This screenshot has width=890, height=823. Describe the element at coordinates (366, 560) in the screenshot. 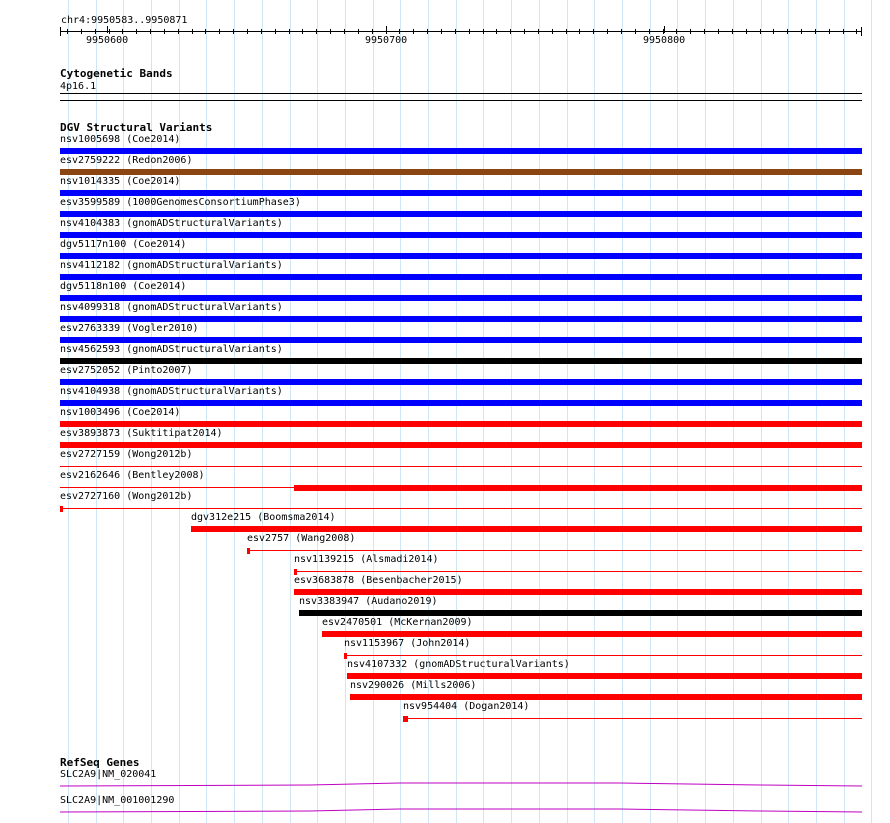

I see `feature-label: nsv1139215 (Alsmadi2014)` at that location.